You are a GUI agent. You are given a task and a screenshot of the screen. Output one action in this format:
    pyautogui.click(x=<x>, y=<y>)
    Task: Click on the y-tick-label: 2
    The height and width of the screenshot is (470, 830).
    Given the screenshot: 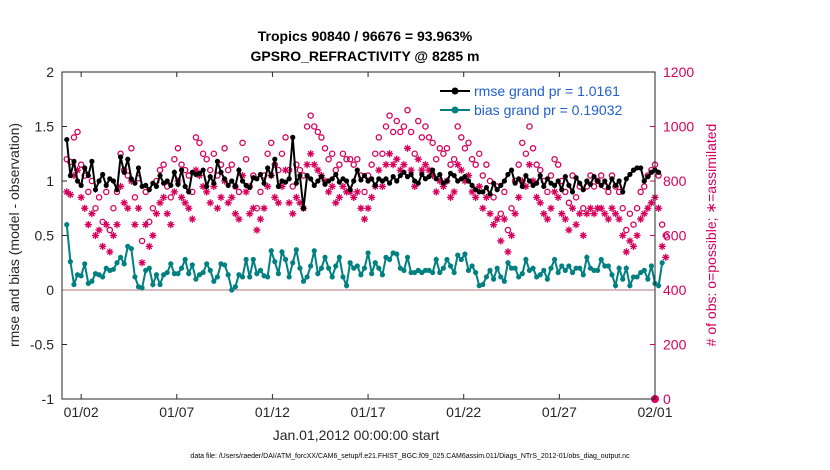 What is the action you would take?
    pyautogui.click(x=50, y=72)
    